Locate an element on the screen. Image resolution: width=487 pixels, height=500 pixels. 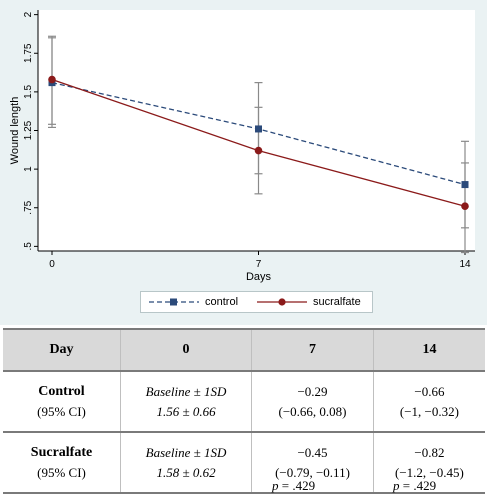
row-name: Sucralfate is located at coordinates (61, 452).